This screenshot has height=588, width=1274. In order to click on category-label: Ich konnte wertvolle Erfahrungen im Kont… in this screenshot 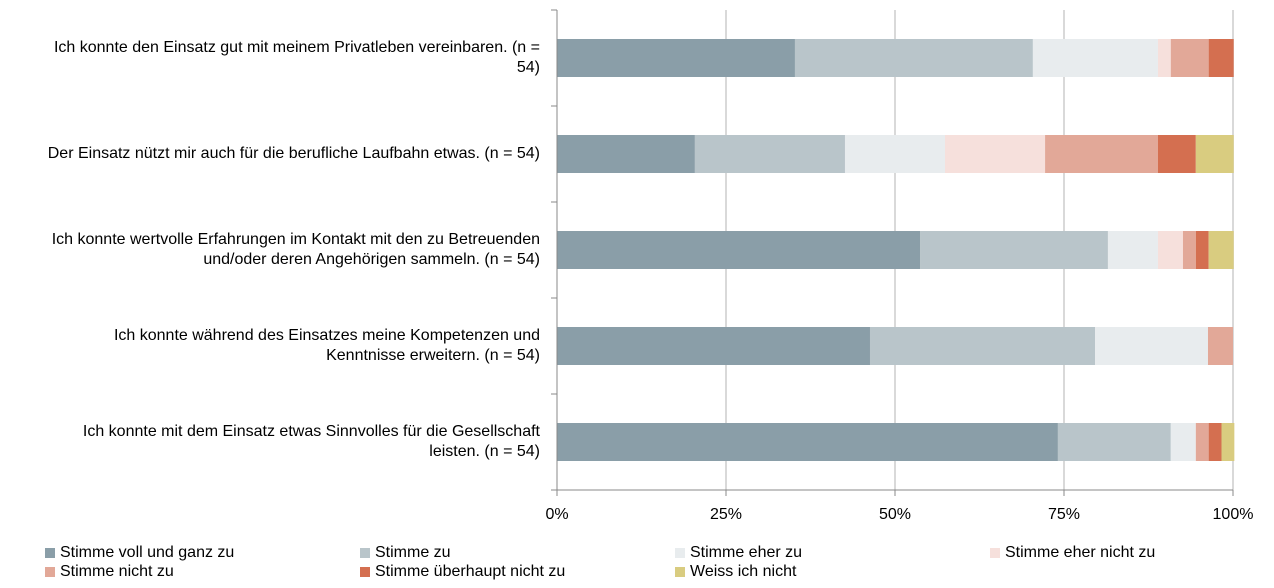, I will do `click(295, 249)`.